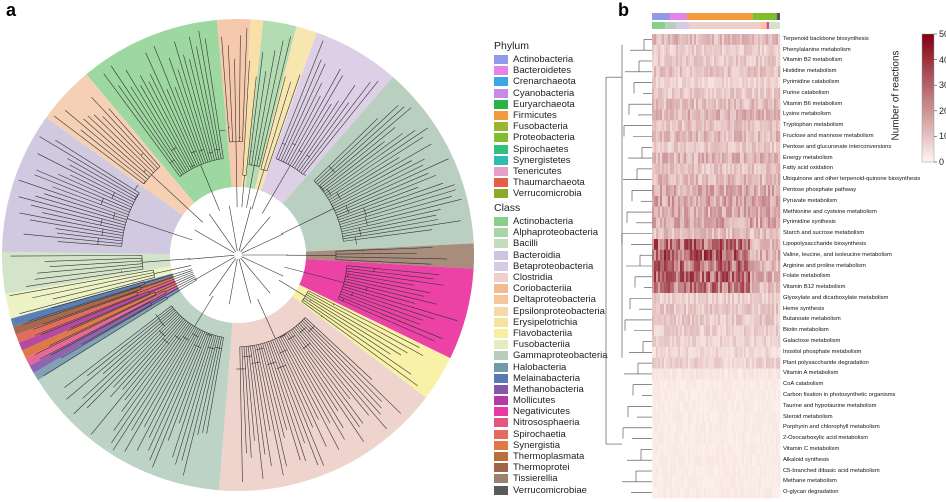 Image resolution: width=946 pixels, height=502 pixels. What do you see at coordinates (104, 329) in the screenshot?
I see `tree-sector-methanobacteria` at bounding box center [104, 329].